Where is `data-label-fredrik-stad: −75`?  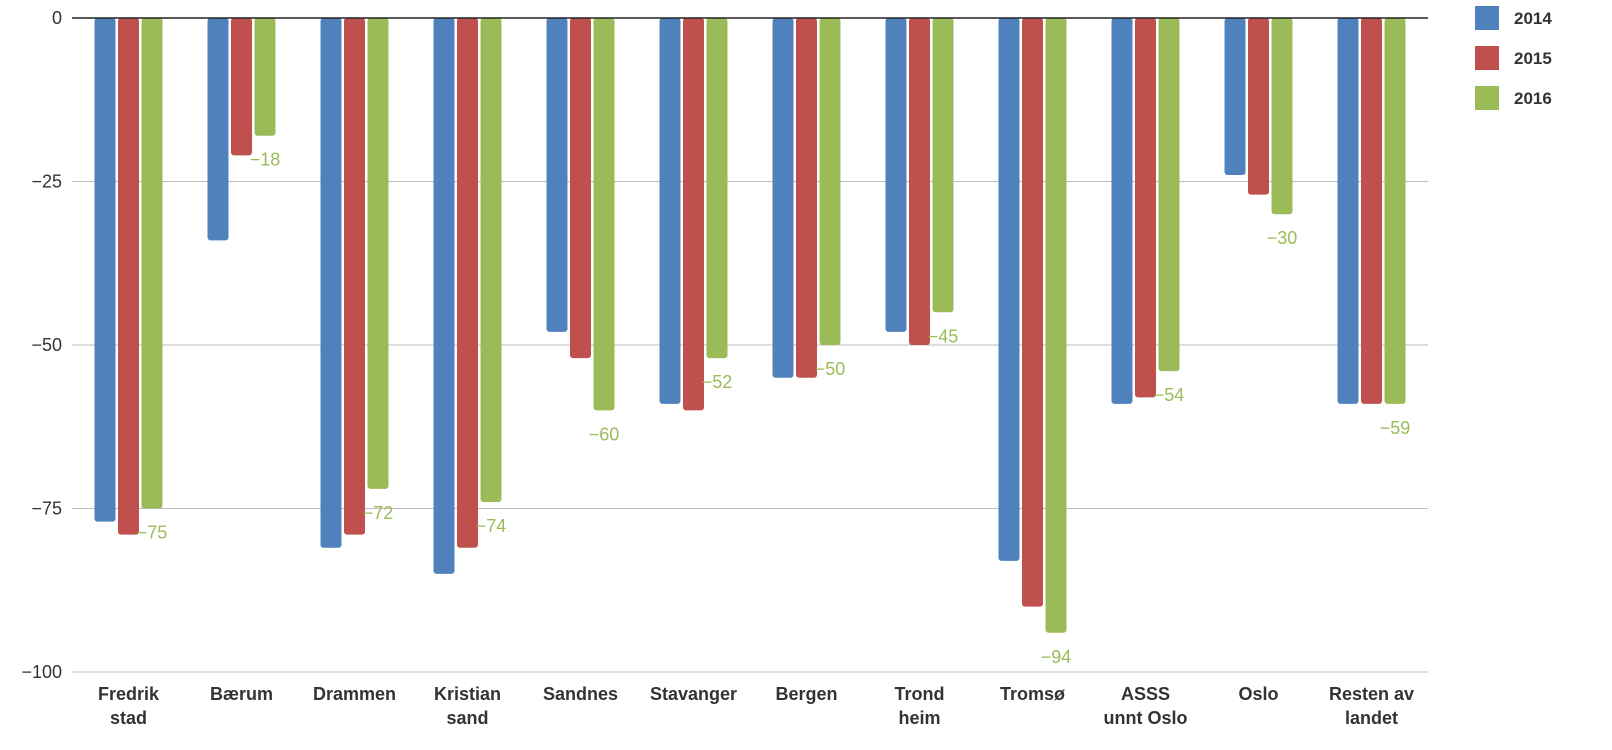 data-label-fredrik-stad: −75 is located at coordinates (152, 533).